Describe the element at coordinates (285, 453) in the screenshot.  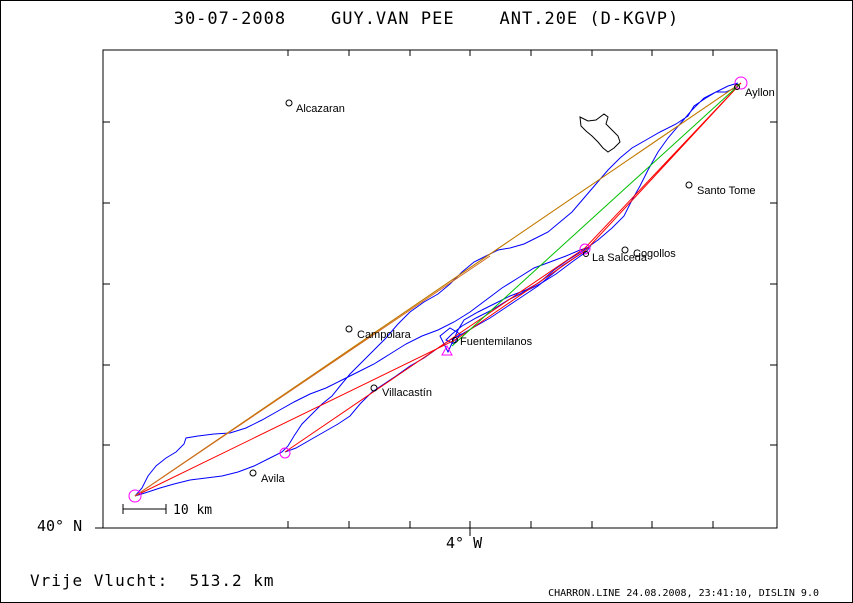
I see `avila-turnpoint-circle` at that location.